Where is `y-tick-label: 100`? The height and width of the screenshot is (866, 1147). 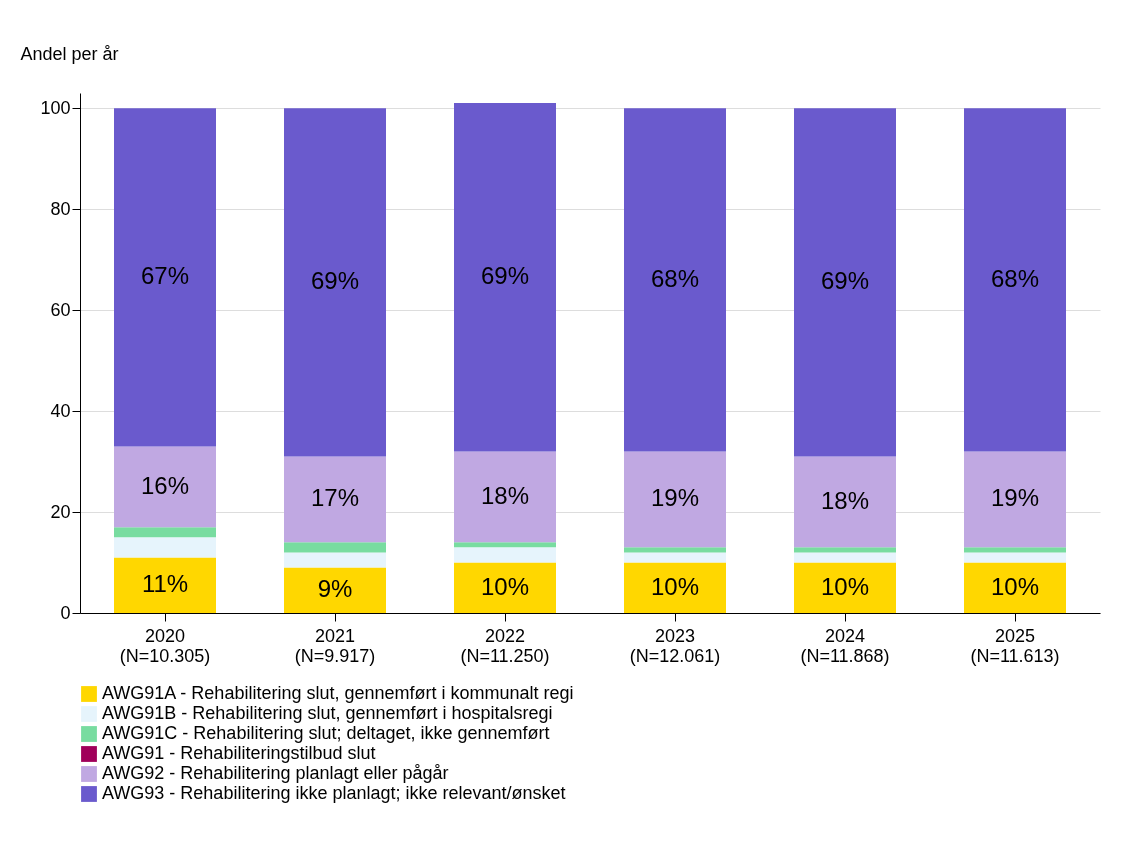
y-tick-label: 100 is located at coordinates (55, 107).